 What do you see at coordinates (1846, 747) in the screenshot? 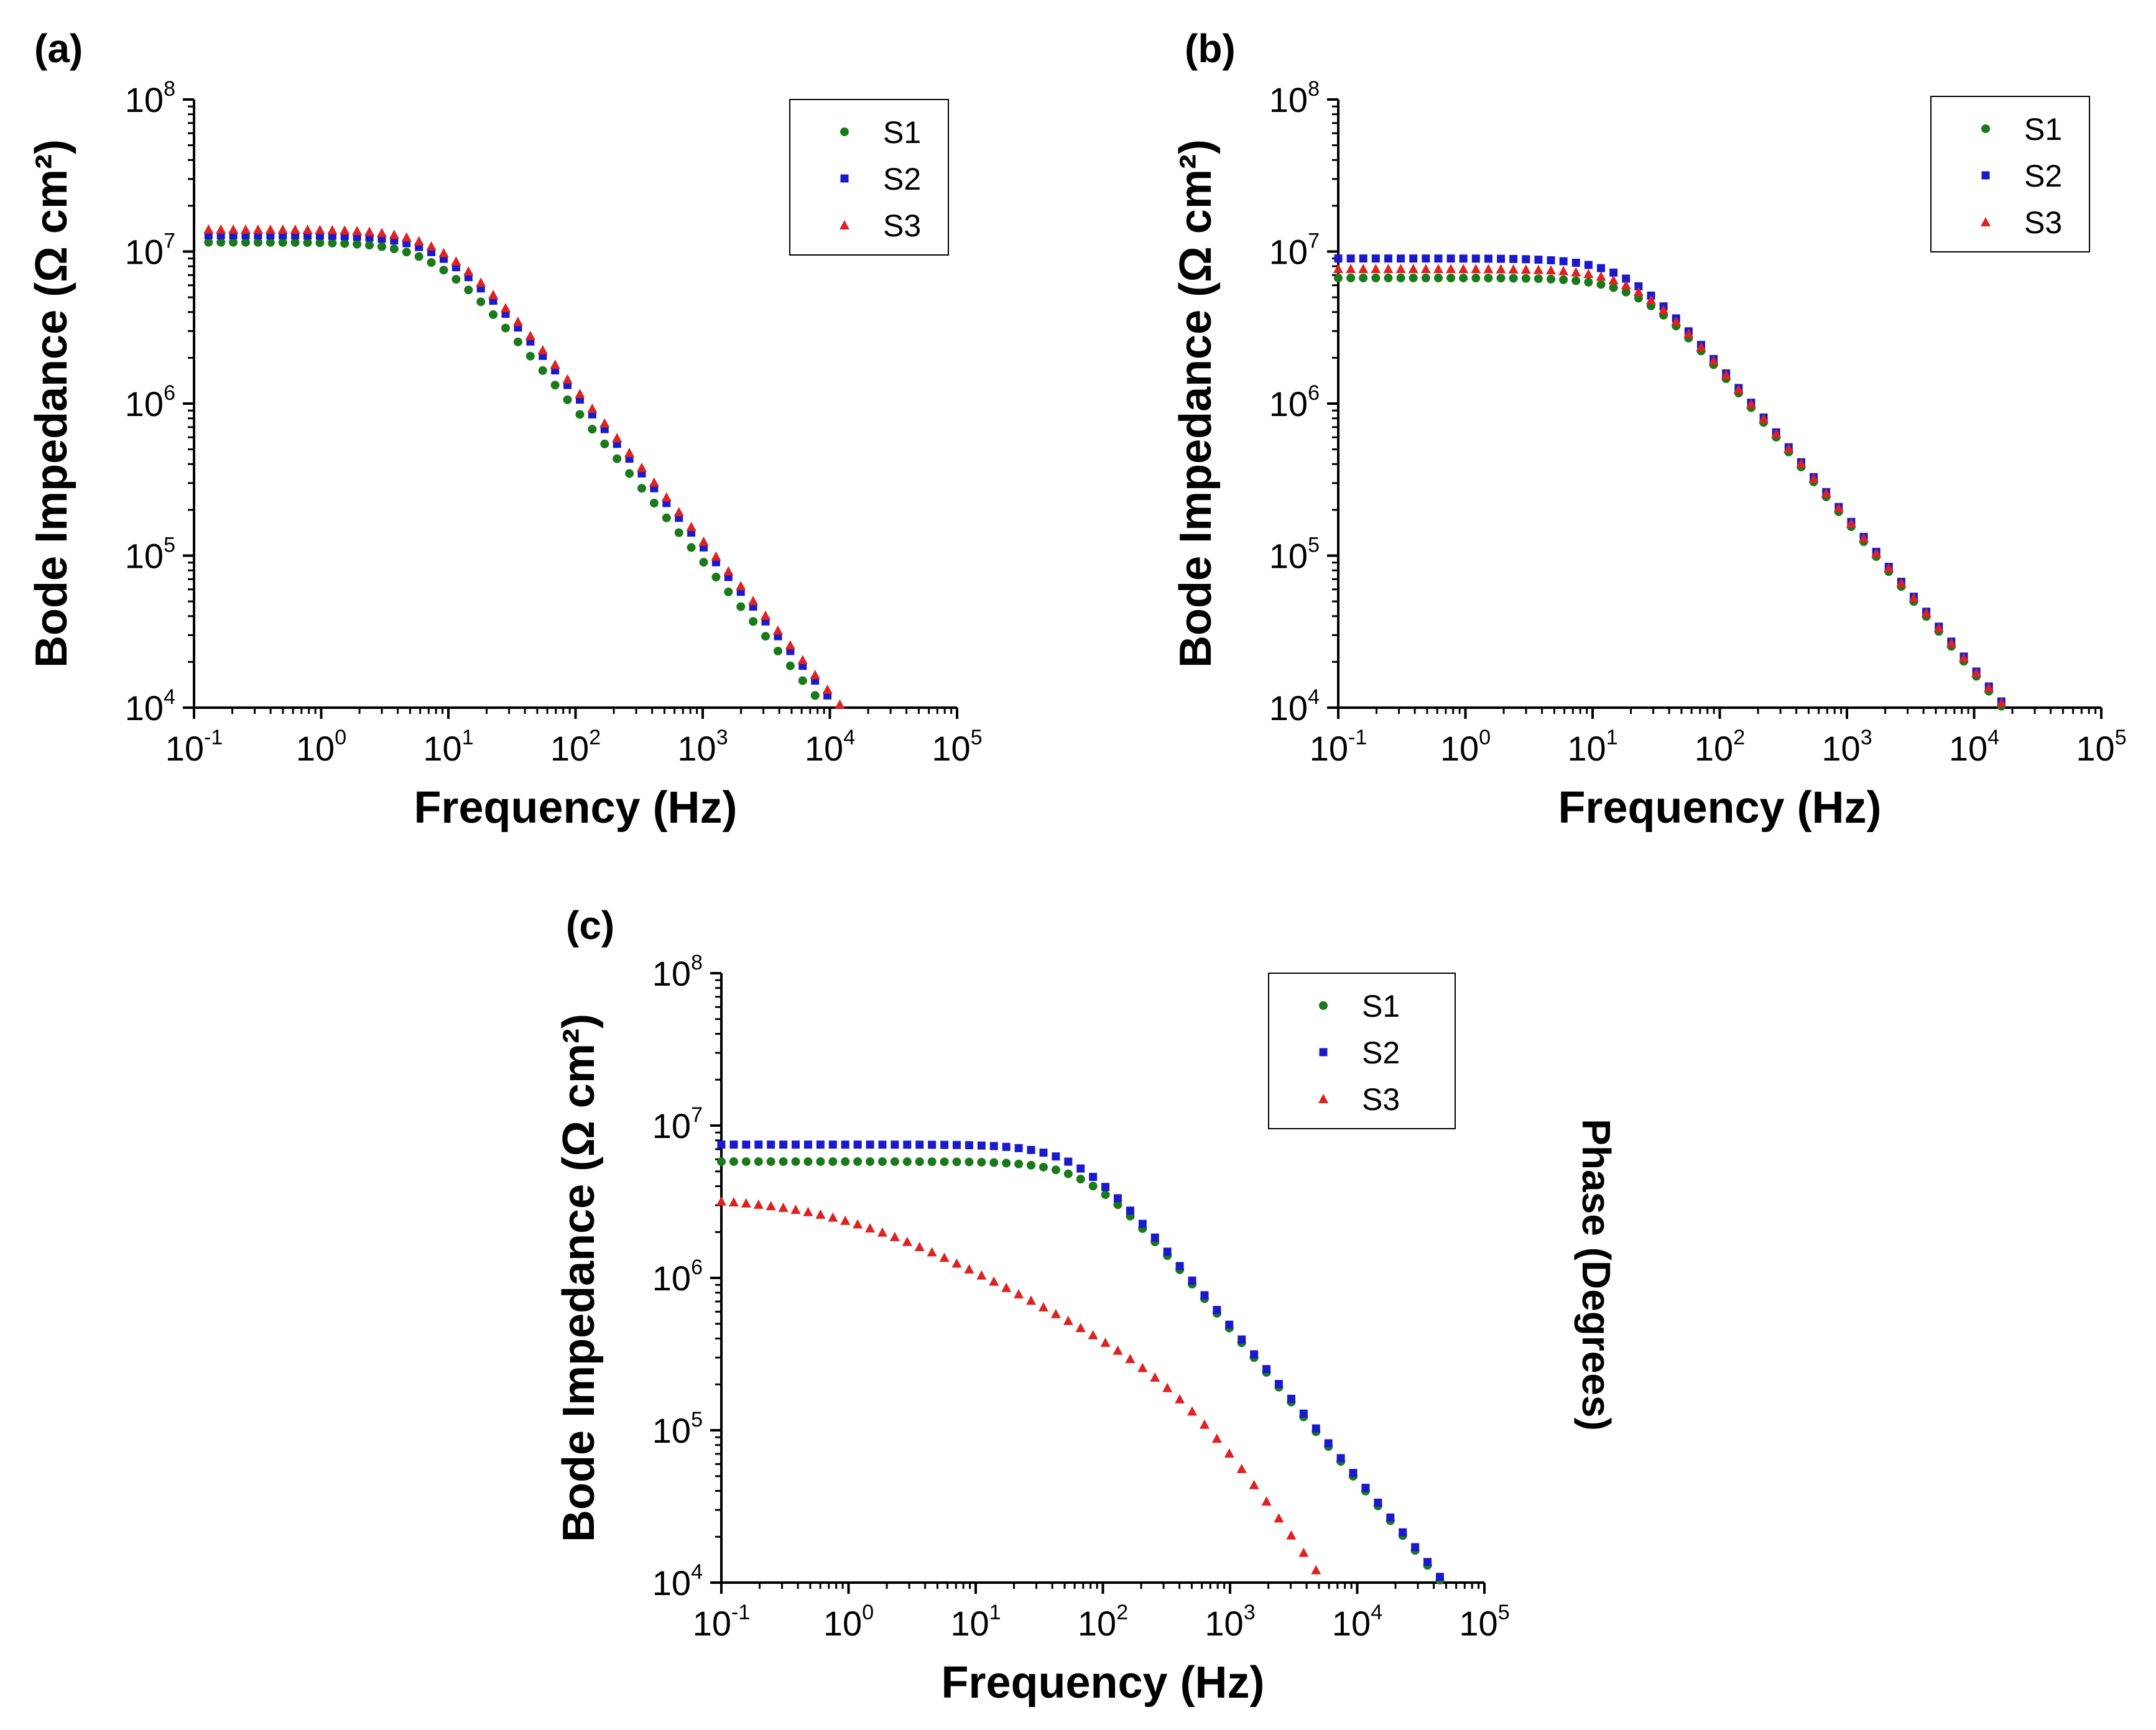
I see `x-tick-label: 10³` at bounding box center [1846, 747].